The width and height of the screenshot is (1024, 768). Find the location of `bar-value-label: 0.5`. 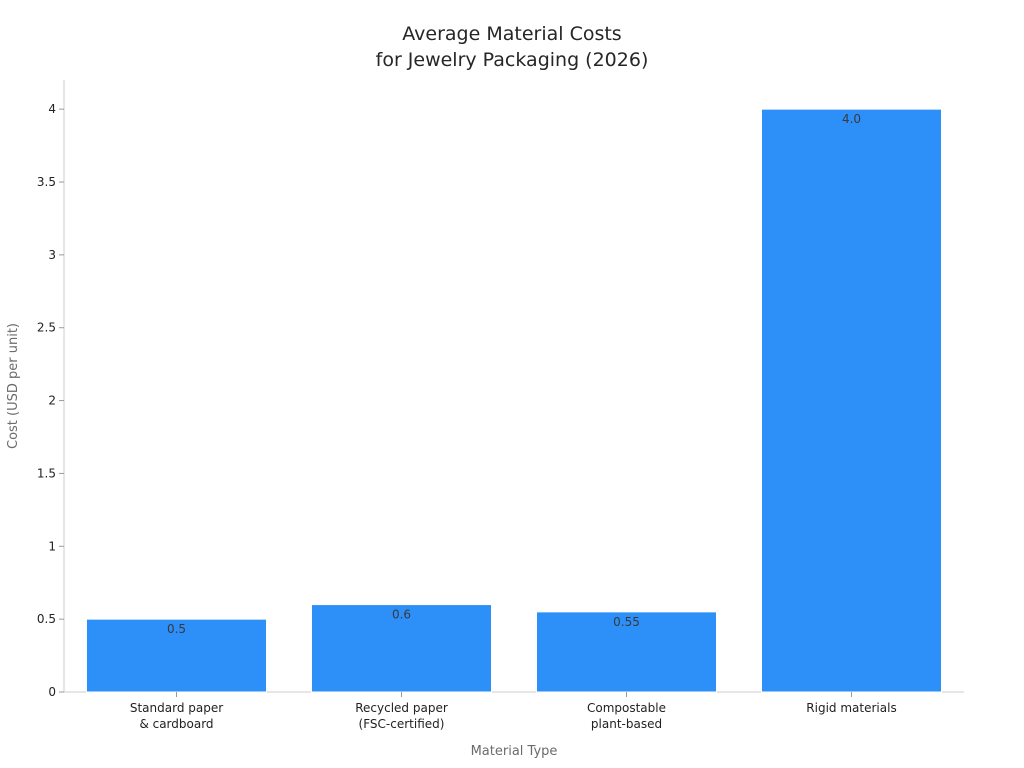

bar-value-label: 0.5 is located at coordinates (176, 629).